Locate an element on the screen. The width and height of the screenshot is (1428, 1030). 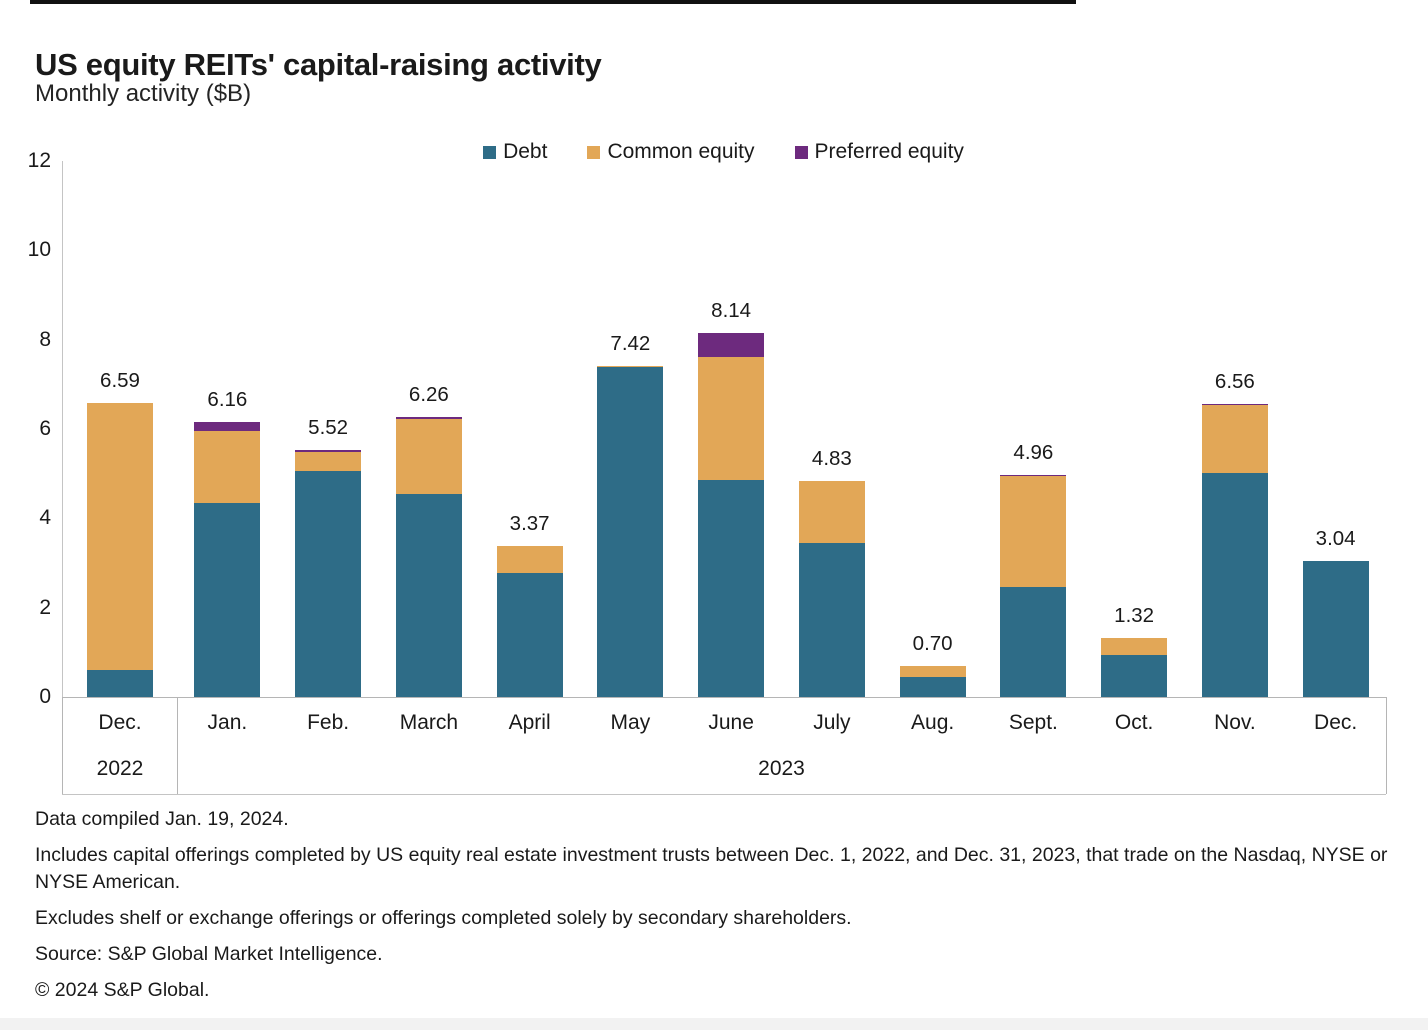
bar-total-label: 3.37 is located at coordinates (529, 524).